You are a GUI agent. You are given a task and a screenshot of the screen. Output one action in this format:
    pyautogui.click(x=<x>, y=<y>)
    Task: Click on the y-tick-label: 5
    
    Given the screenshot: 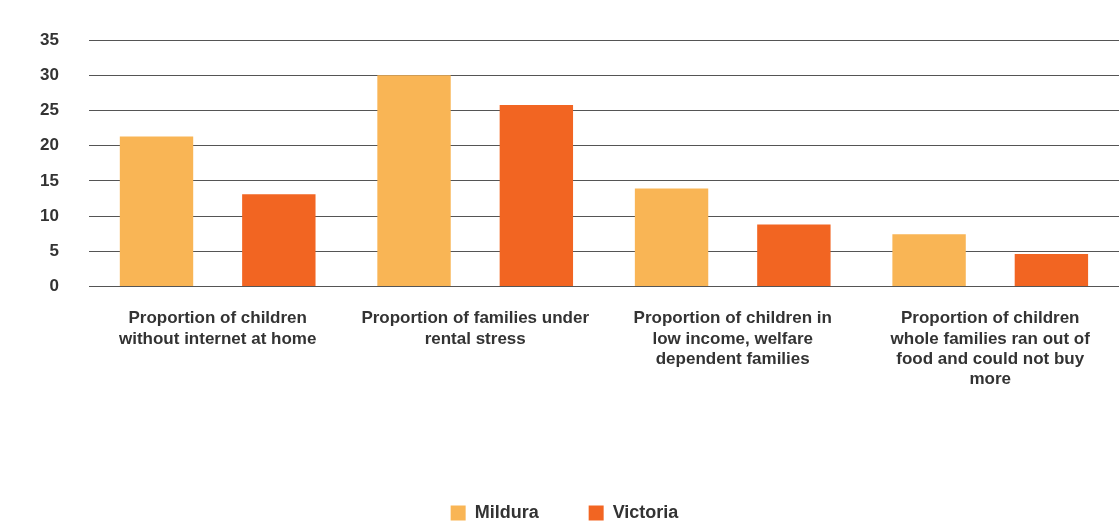 What is the action you would take?
    pyautogui.click(x=54, y=250)
    